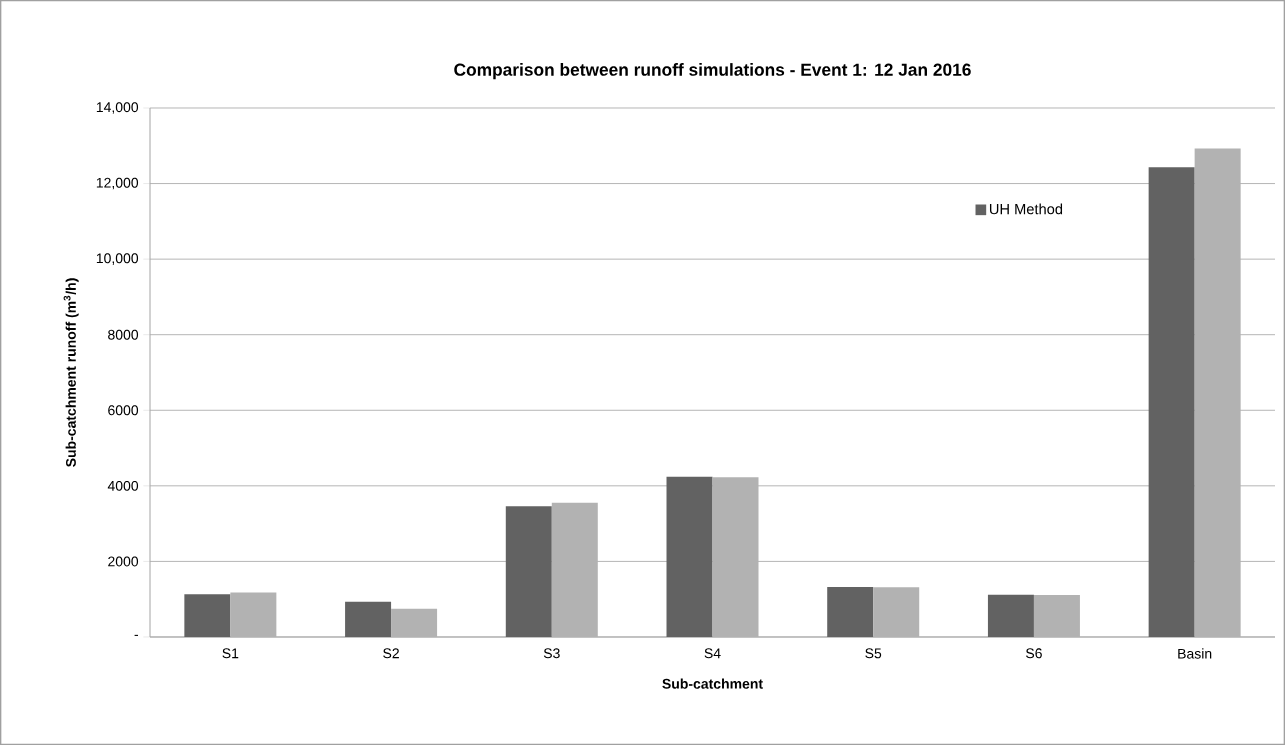 Image resolution: width=1285 pixels, height=745 pixels. What do you see at coordinates (230, 653) in the screenshot?
I see `x-tick-label: S1` at bounding box center [230, 653].